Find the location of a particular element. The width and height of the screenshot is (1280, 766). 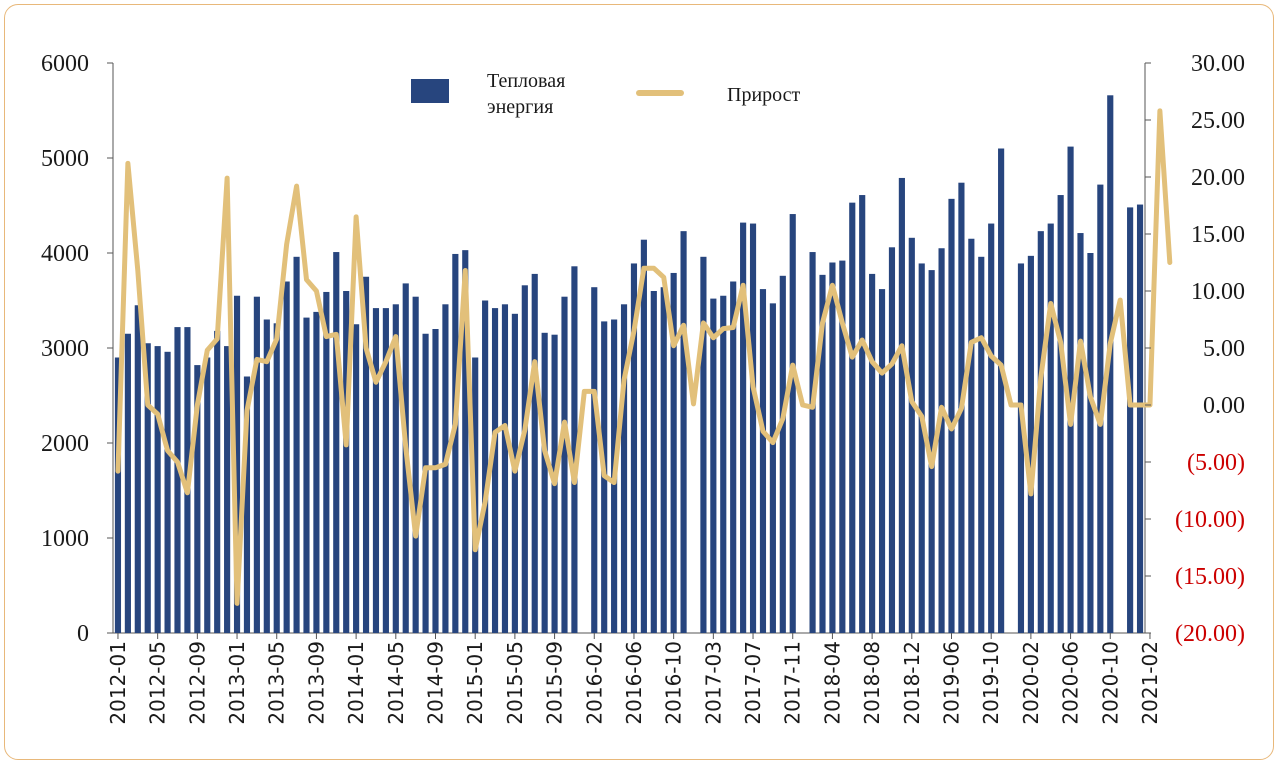

x-tick-label: 2017-03 is located at coordinates (713, 683).